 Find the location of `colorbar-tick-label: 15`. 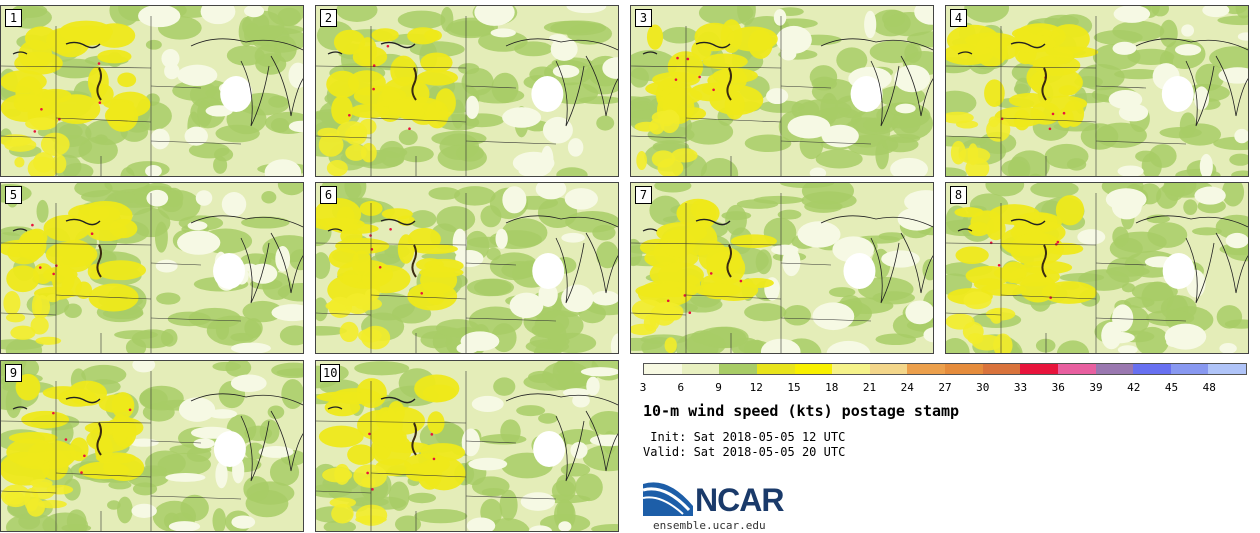

colorbar-tick-label: 15 is located at coordinates (794, 387).